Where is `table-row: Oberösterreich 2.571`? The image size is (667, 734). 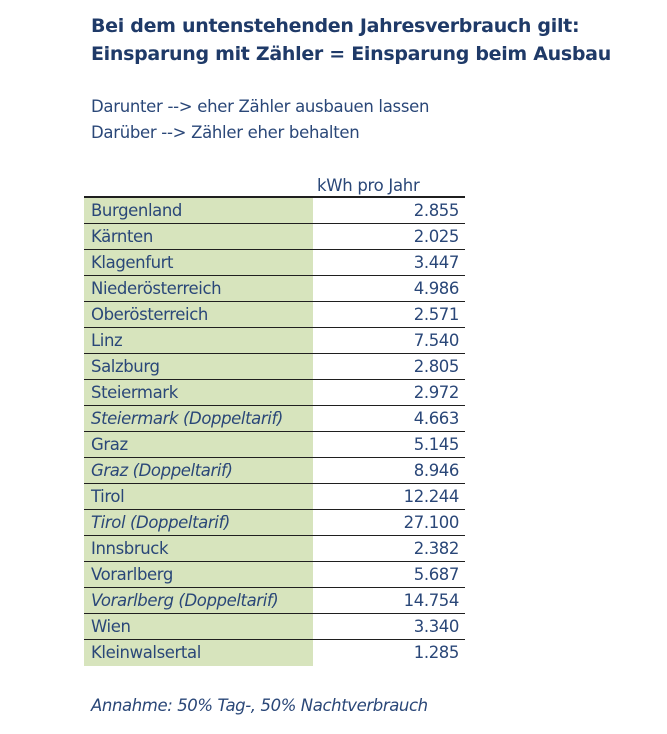 table-row: Oberösterreich 2.571 is located at coordinates (274, 315).